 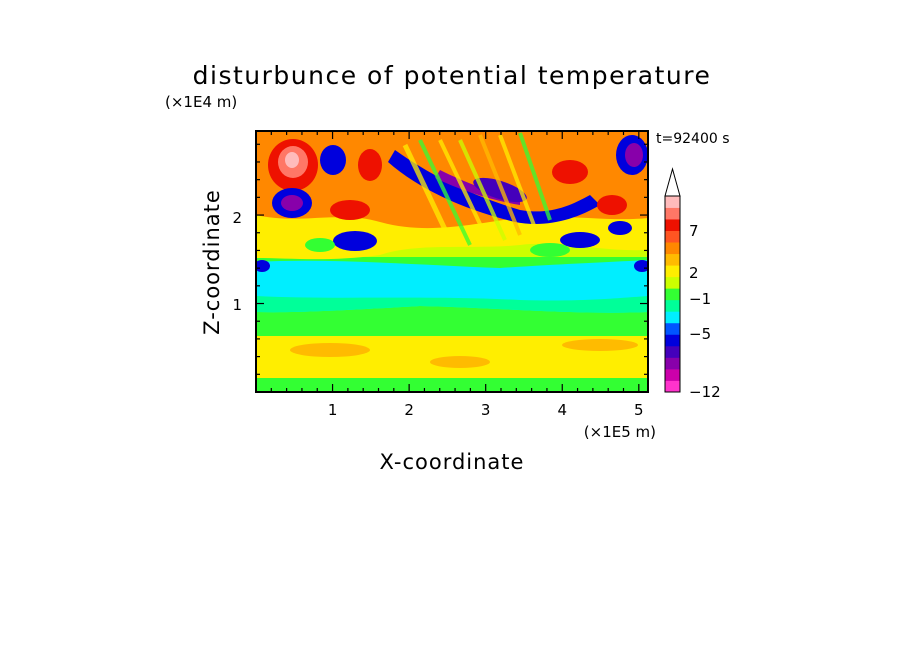 What do you see at coordinates (452, 385) in the screenshot?
I see `band-ground-green` at bounding box center [452, 385].